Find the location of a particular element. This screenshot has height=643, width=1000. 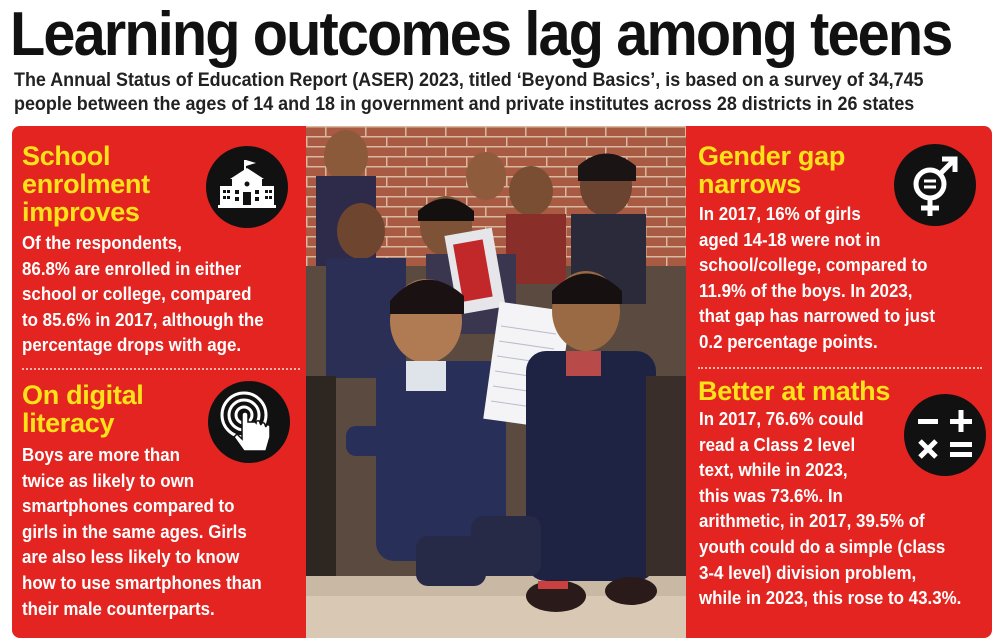

gender-symbol-icon is located at coordinates (935, 185).